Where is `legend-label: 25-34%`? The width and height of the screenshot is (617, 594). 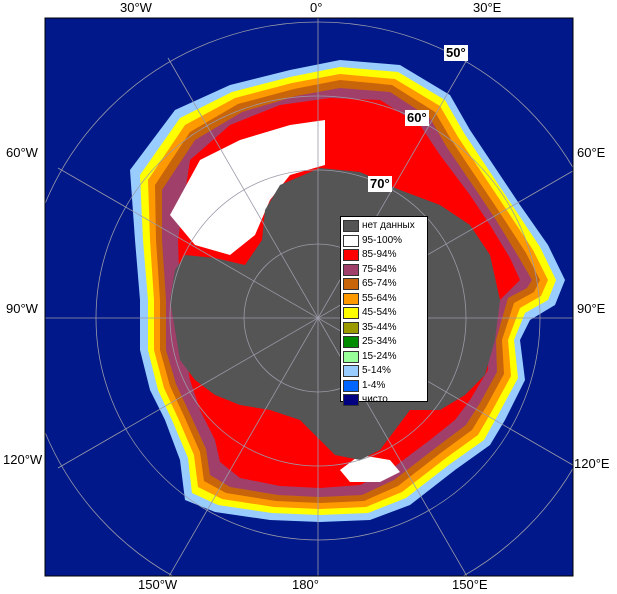 legend-label: 25-34% is located at coordinates (379, 342).